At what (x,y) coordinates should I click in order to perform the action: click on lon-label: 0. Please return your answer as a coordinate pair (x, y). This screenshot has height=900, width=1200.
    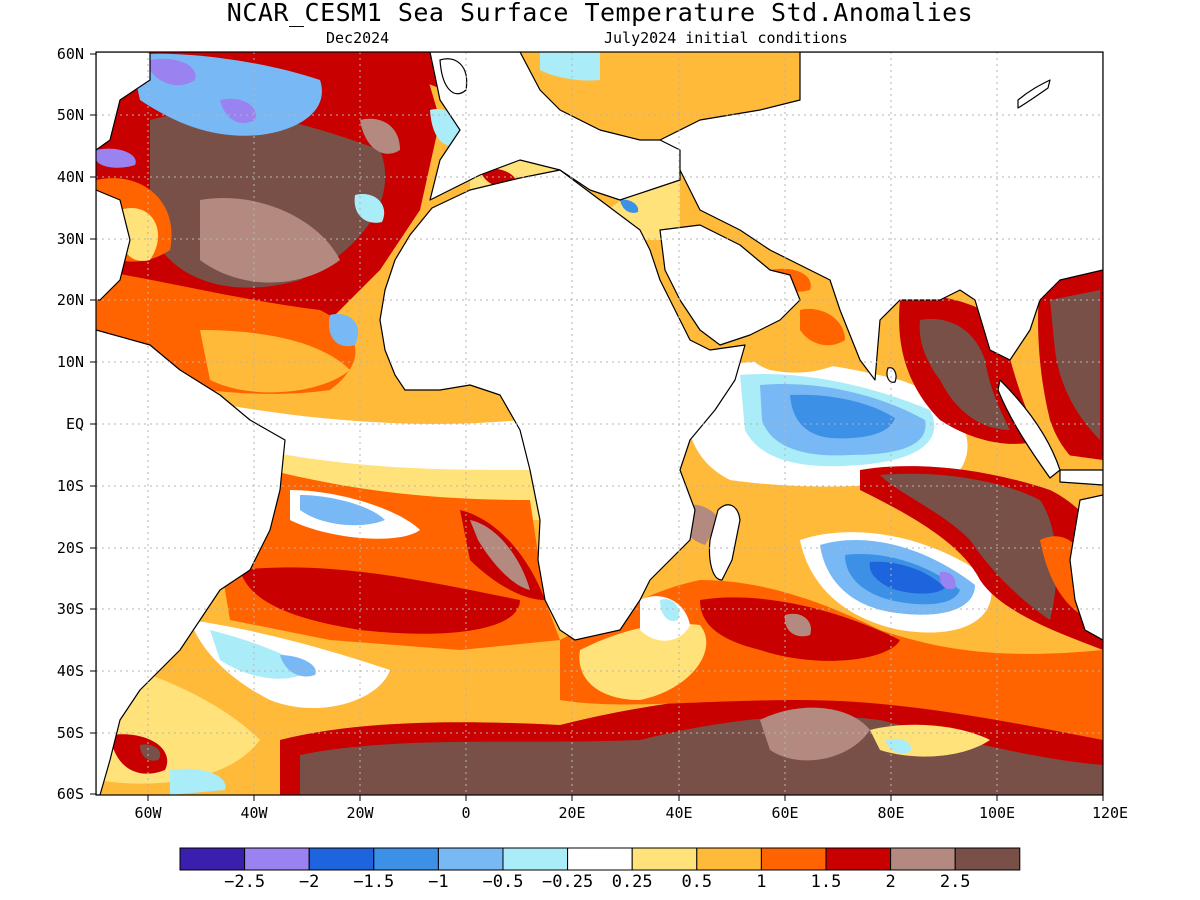
    Looking at the image, I should click on (466, 813).